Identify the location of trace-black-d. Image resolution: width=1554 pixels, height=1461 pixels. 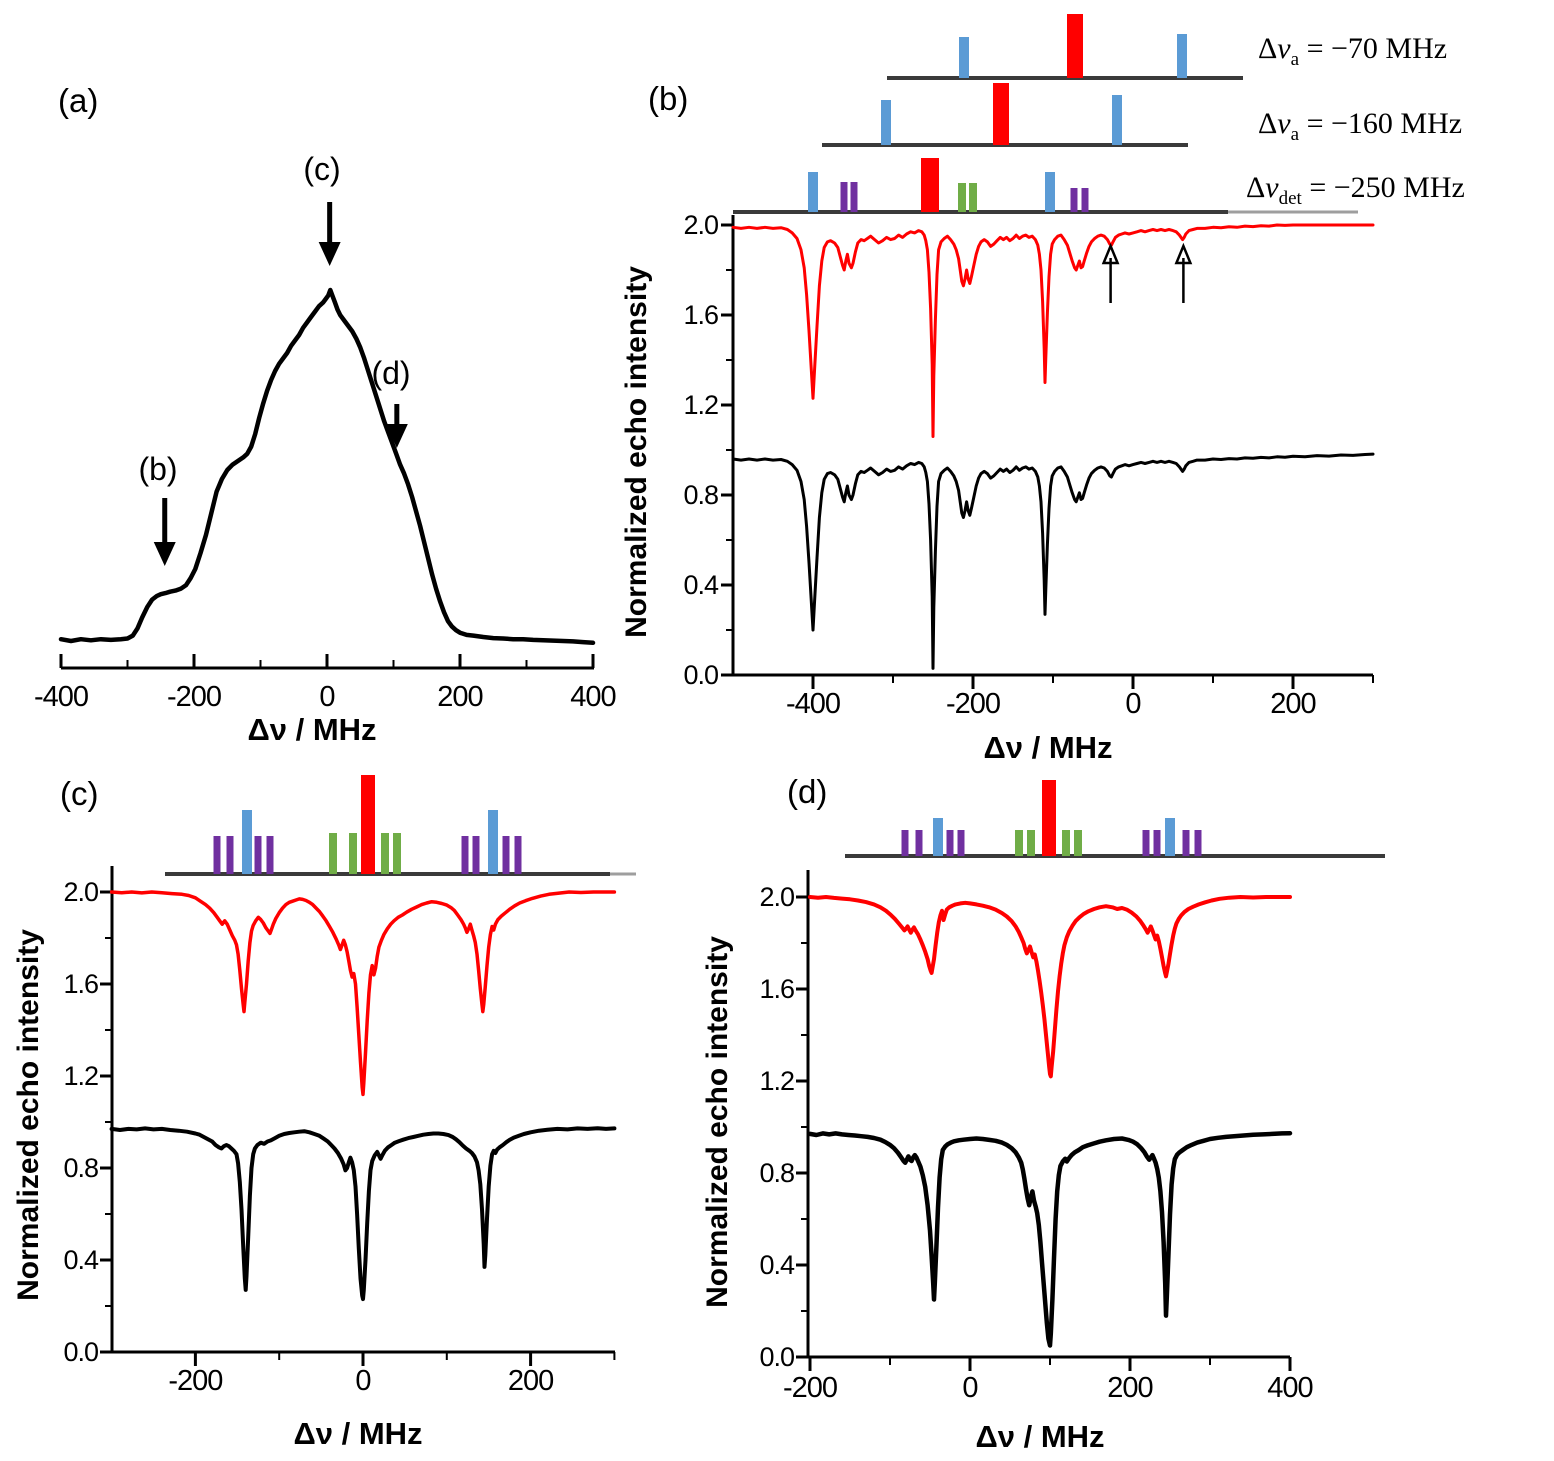
(1050, 1239).